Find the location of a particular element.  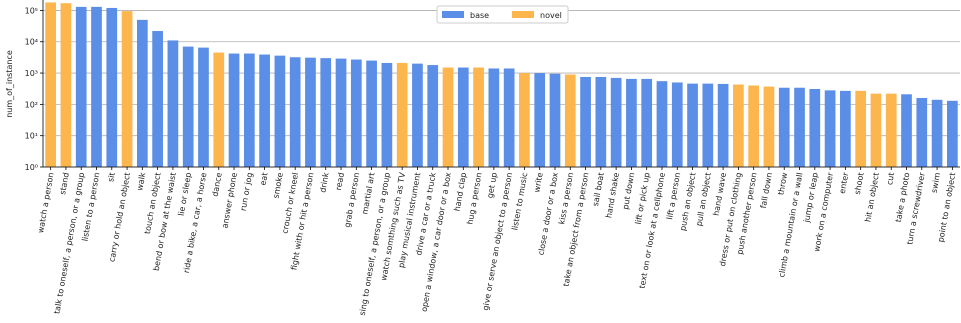

legend-label: novel is located at coordinates (551, 15).